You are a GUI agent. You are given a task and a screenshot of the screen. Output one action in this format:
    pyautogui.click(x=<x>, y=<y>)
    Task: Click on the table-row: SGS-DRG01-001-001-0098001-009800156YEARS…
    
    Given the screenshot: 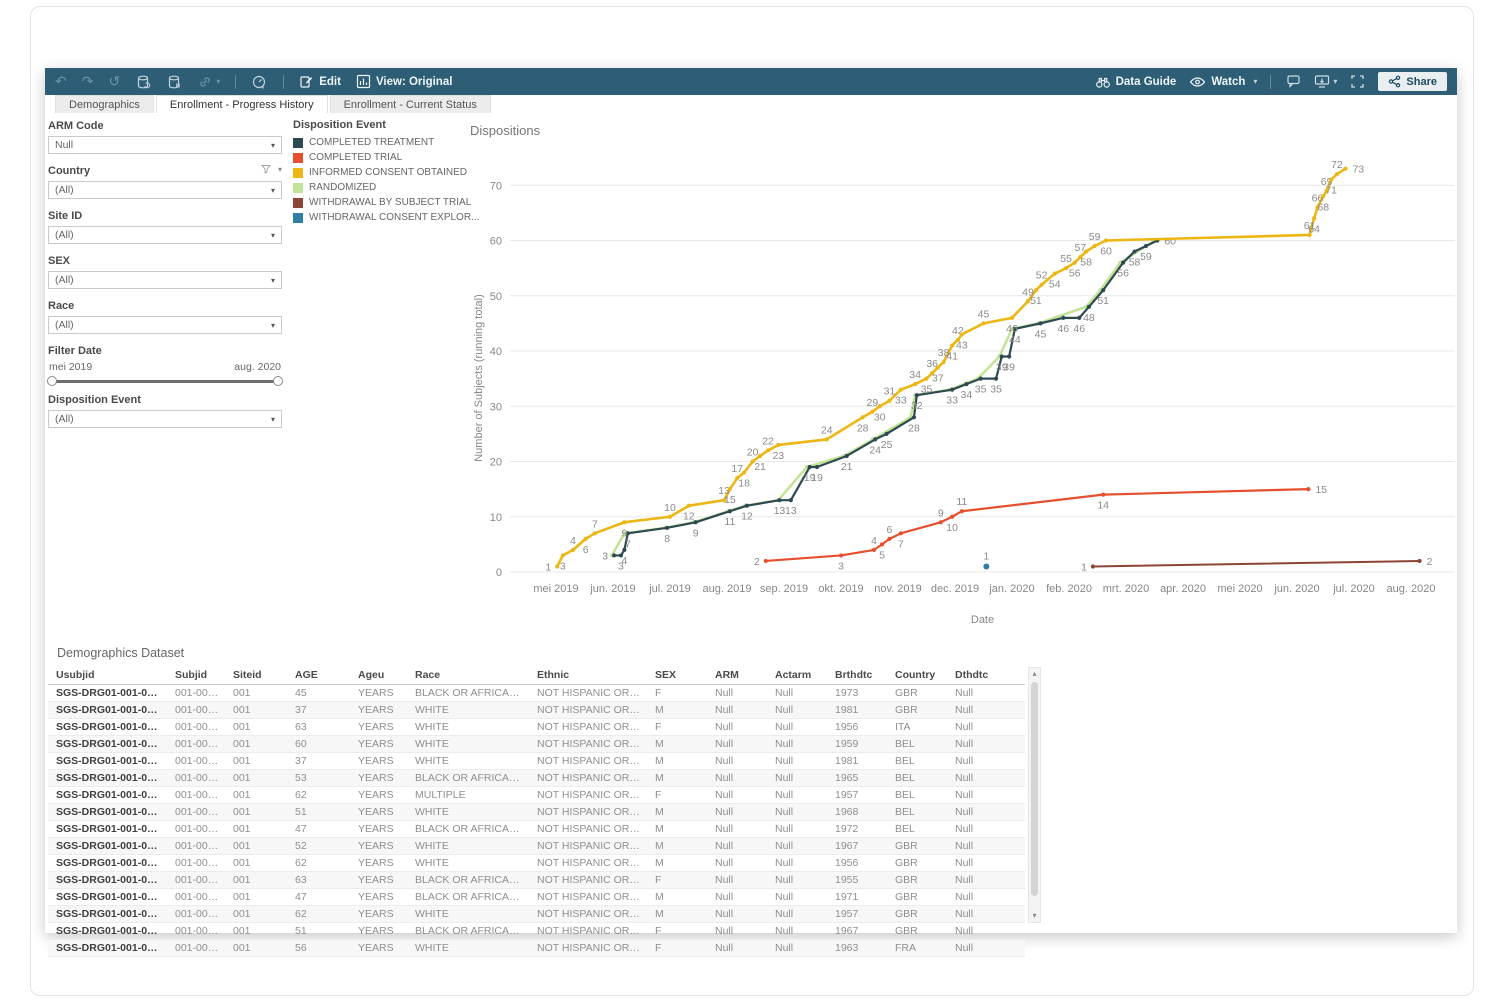 What is the action you would take?
    pyautogui.click(x=536, y=948)
    